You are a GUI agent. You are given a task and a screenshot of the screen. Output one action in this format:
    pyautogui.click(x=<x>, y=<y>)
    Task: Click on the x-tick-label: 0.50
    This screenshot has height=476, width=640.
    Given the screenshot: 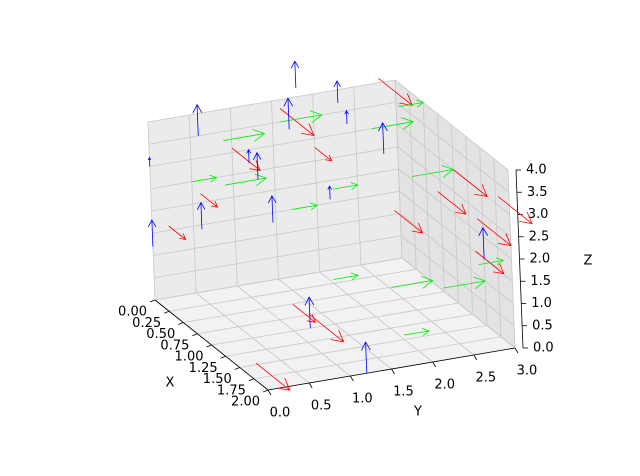 What is the action you would take?
    pyautogui.click(x=160, y=334)
    